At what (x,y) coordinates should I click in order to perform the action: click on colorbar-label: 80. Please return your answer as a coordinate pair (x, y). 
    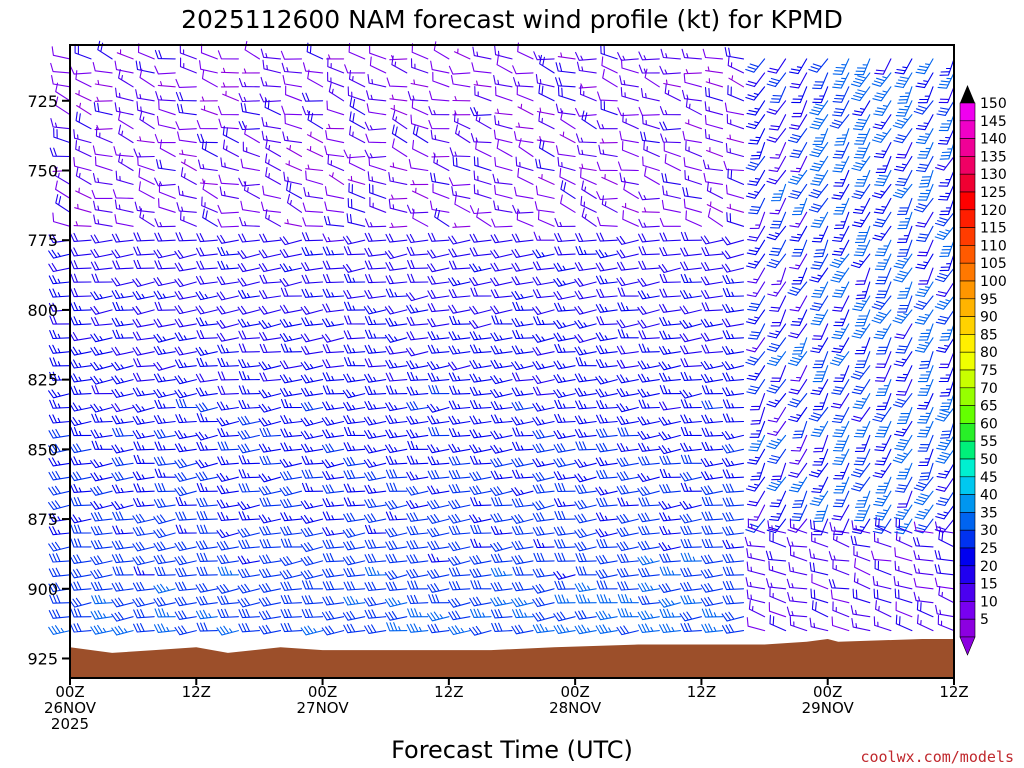
    Looking at the image, I should click on (989, 353).